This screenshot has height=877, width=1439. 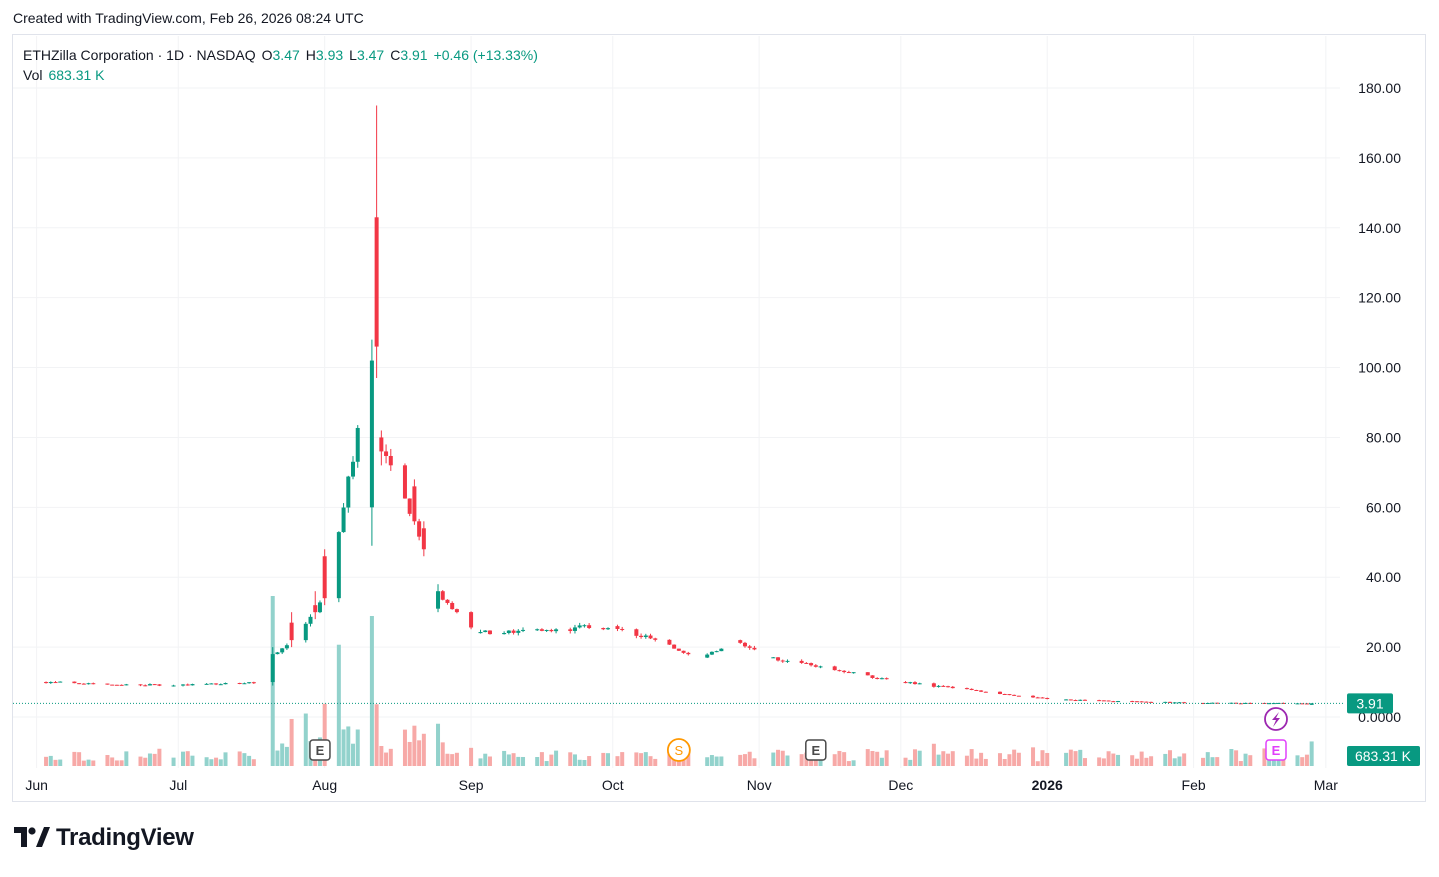 I want to click on upcoming-earnings-icon, so click(x=1276, y=750).